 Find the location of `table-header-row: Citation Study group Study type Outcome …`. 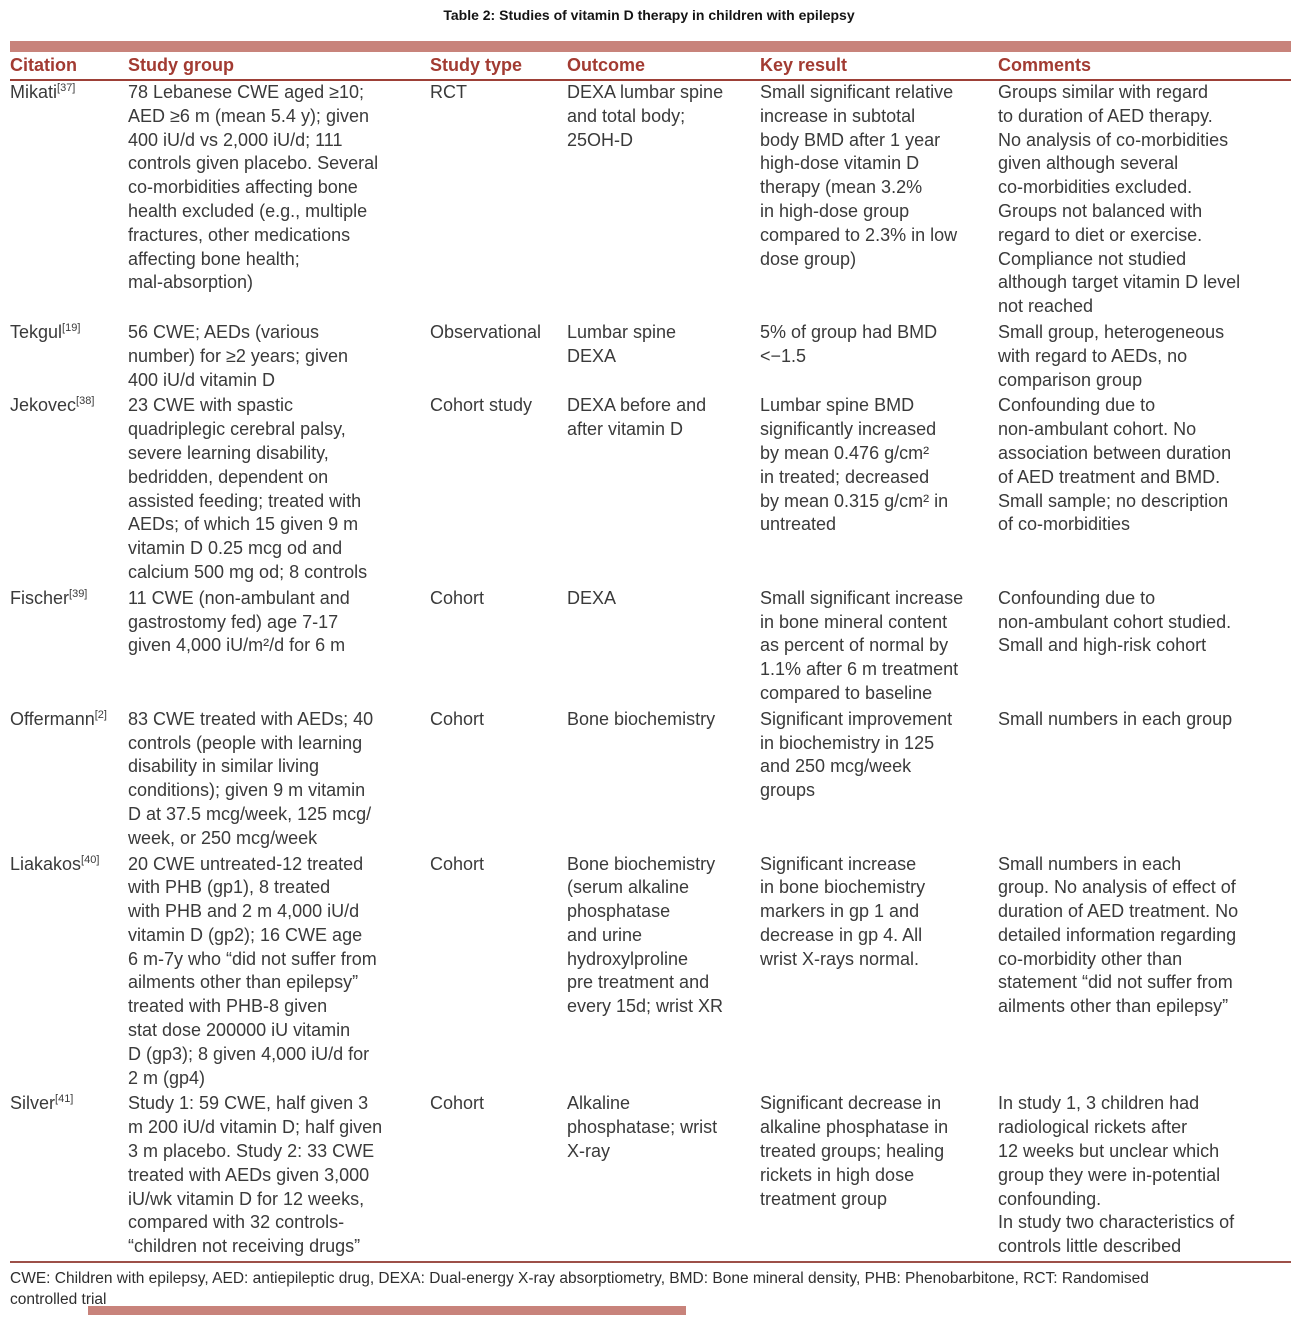

table-header-row: Citation Study group Study type Outcome … is located at coordinates (650, 66).